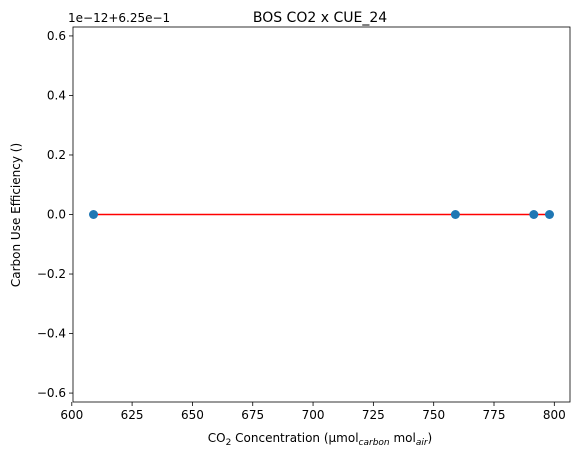  I want to click on y-tick-label: −0.4, so click(51, 334).